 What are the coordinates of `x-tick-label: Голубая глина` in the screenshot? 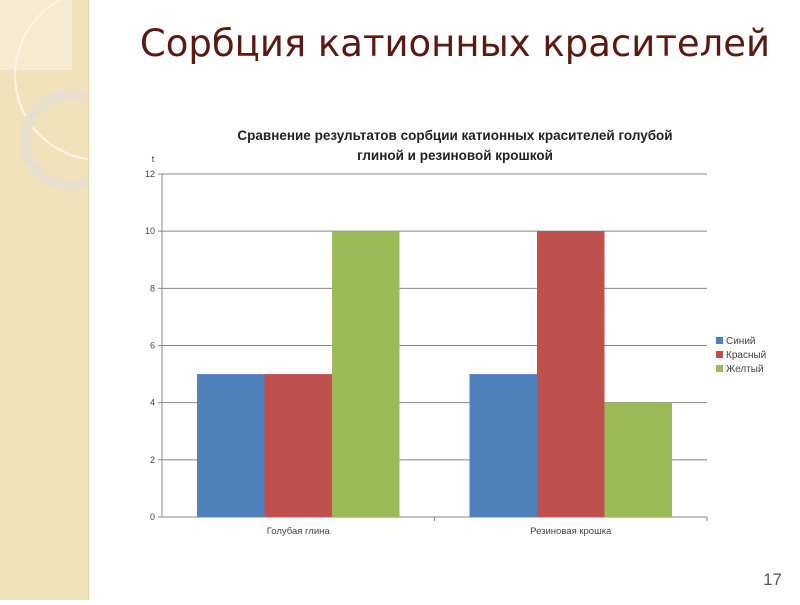 It's located at (299, 531).